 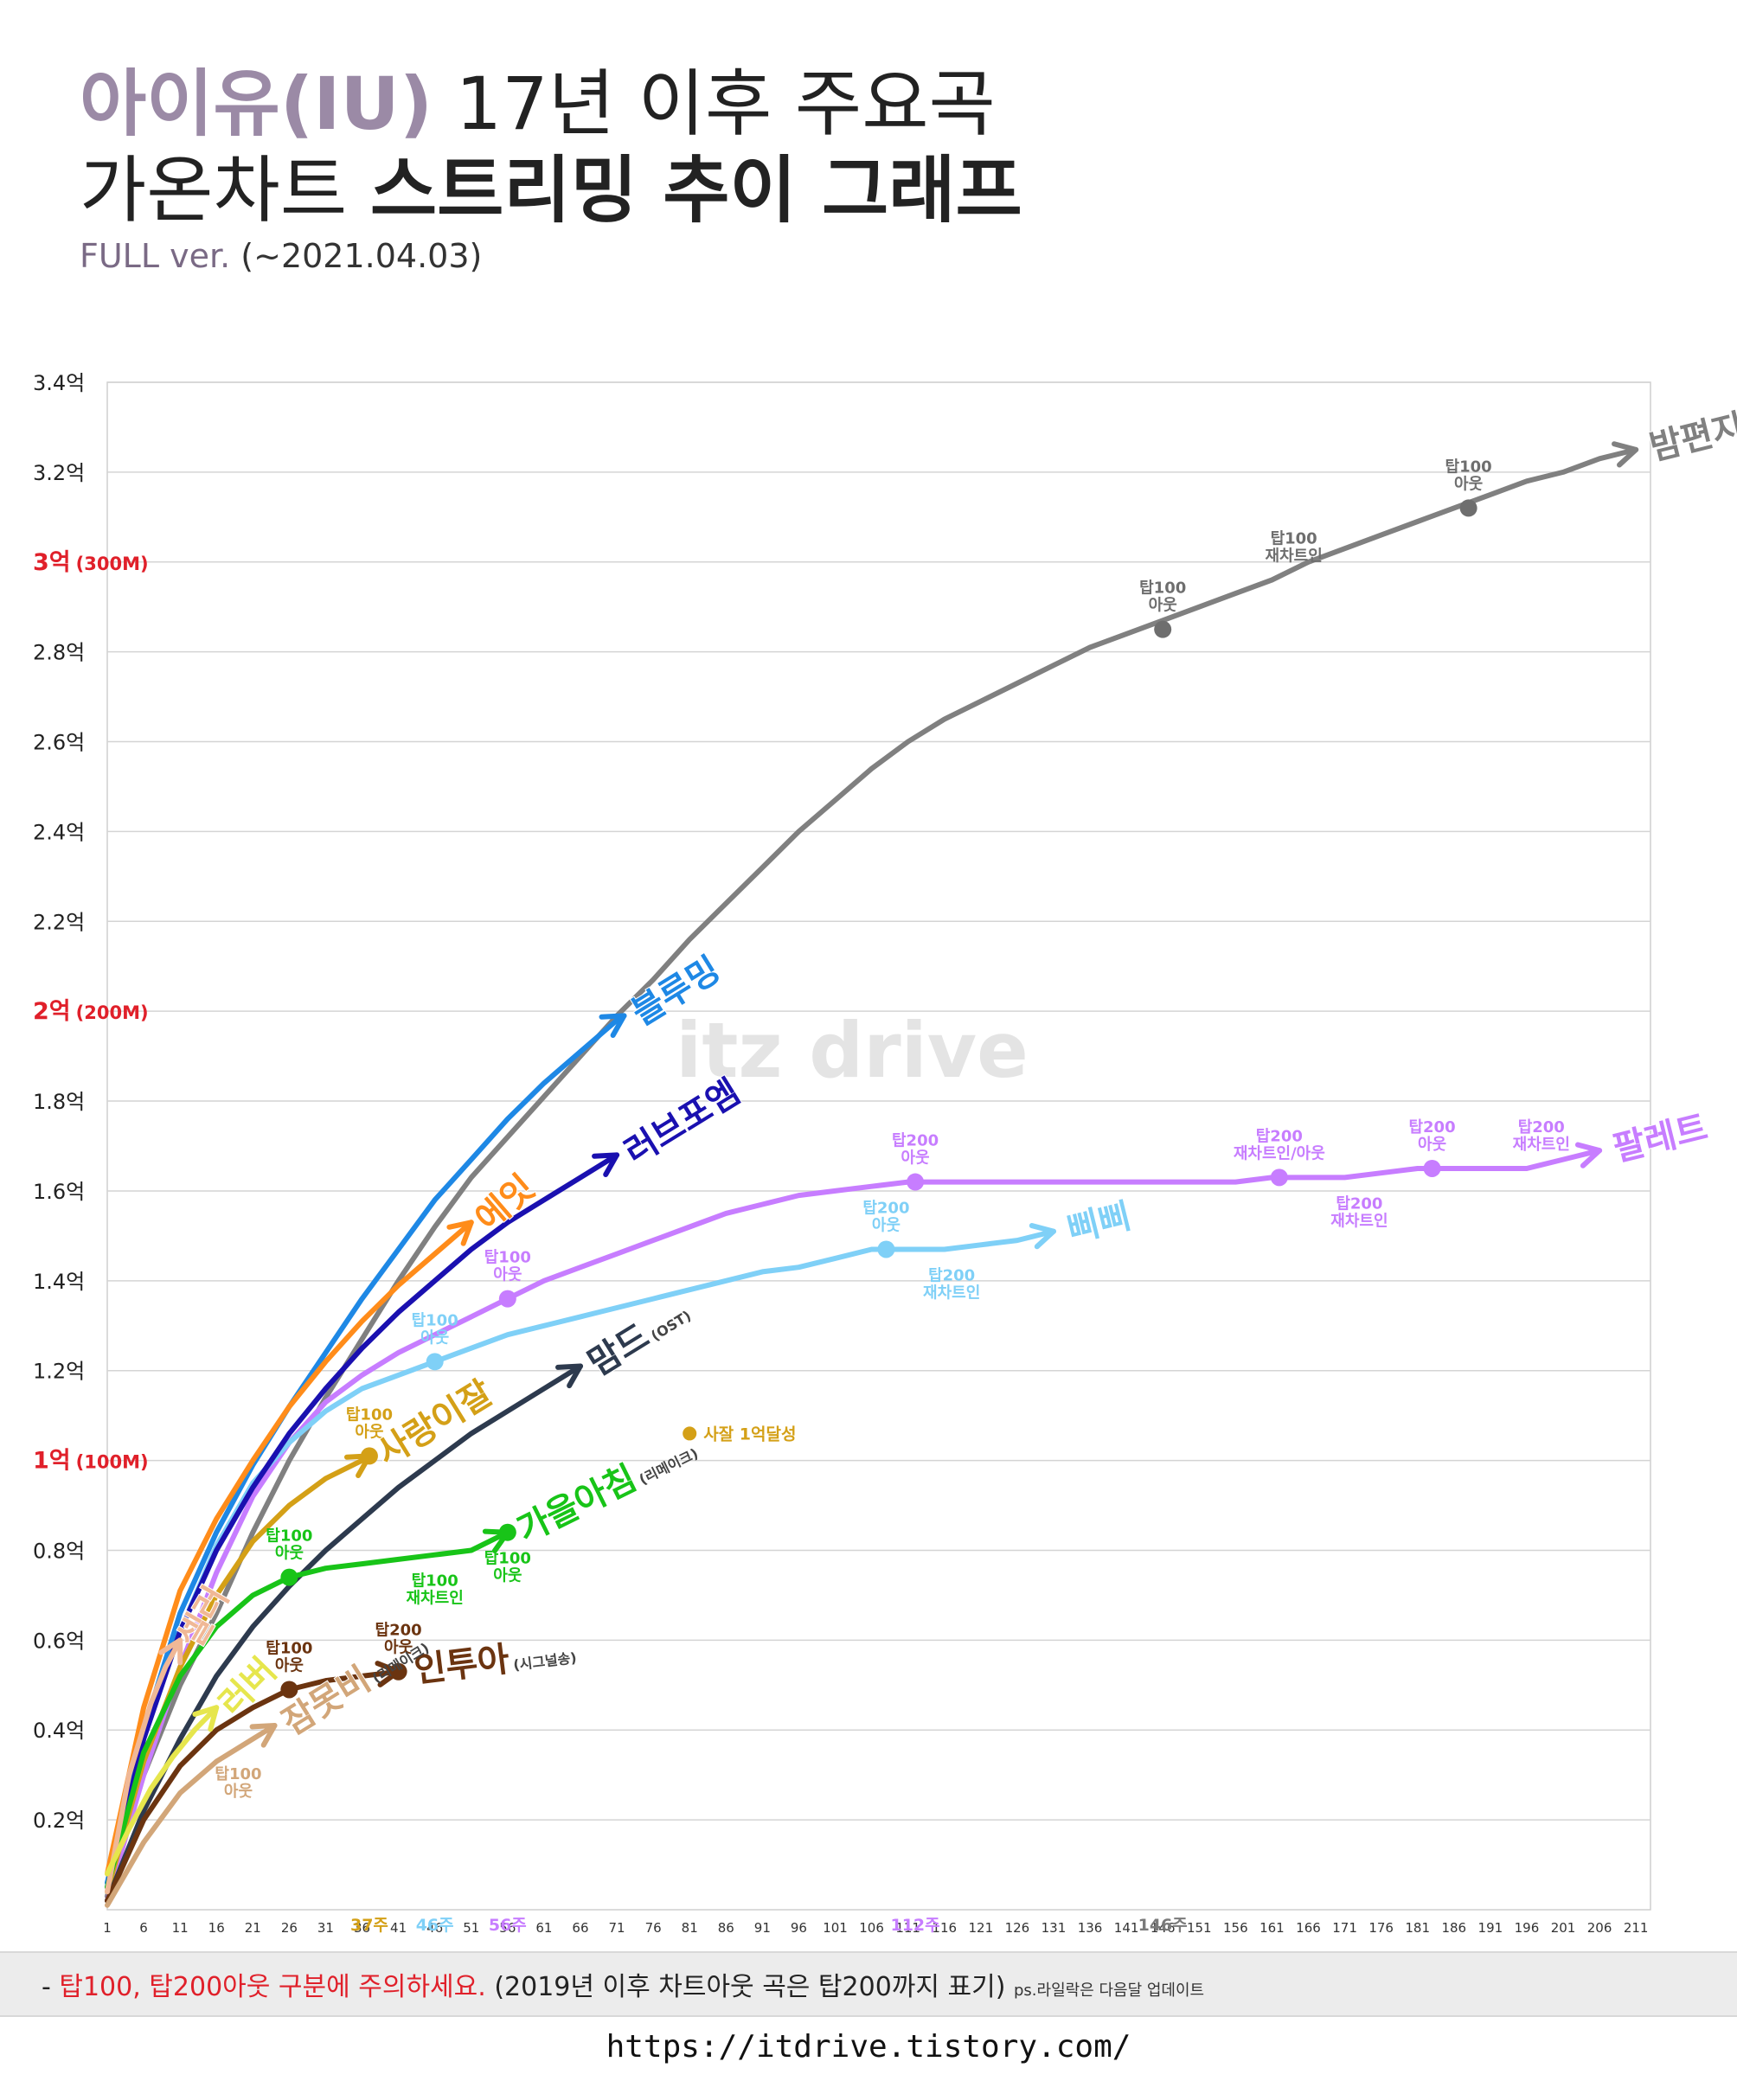 What do you see at coordinates (143, 1928) in the screenshot?
I see `x-tick-label: 6` at bounding box center [143, 1928].